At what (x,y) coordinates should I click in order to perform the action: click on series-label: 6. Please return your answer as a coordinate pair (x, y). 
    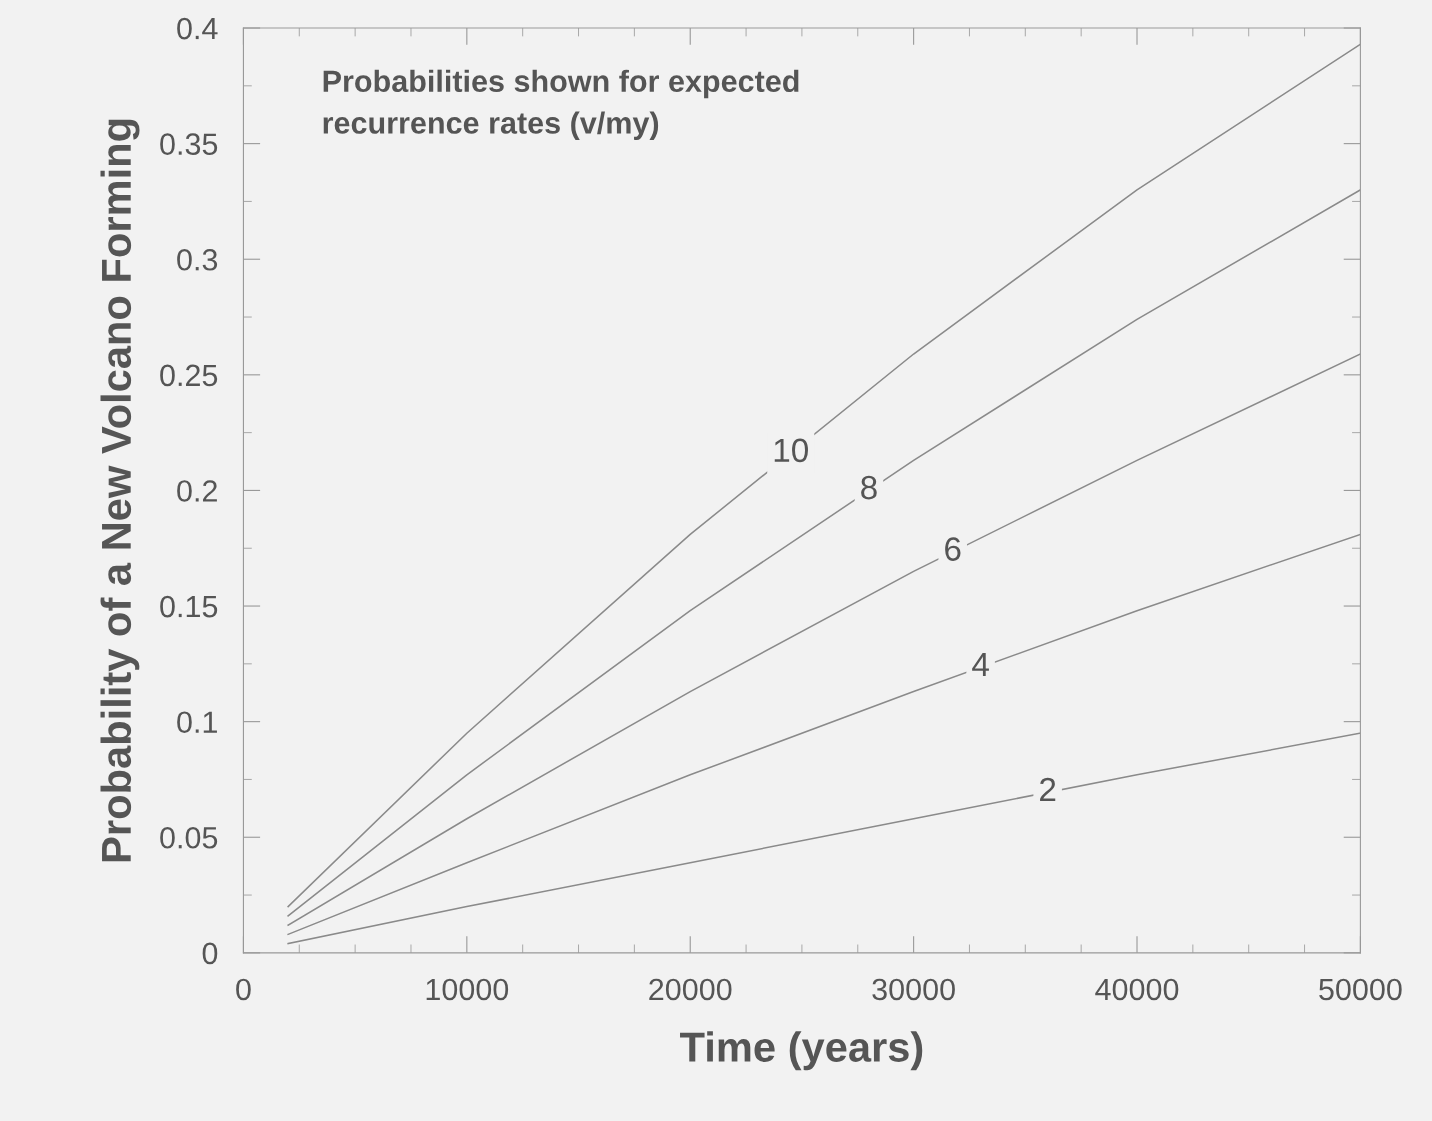
    Looking at the image, I should click on (953, 549).